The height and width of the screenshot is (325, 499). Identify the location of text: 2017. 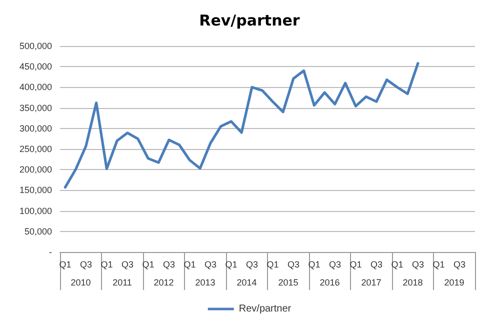
(371, 283).